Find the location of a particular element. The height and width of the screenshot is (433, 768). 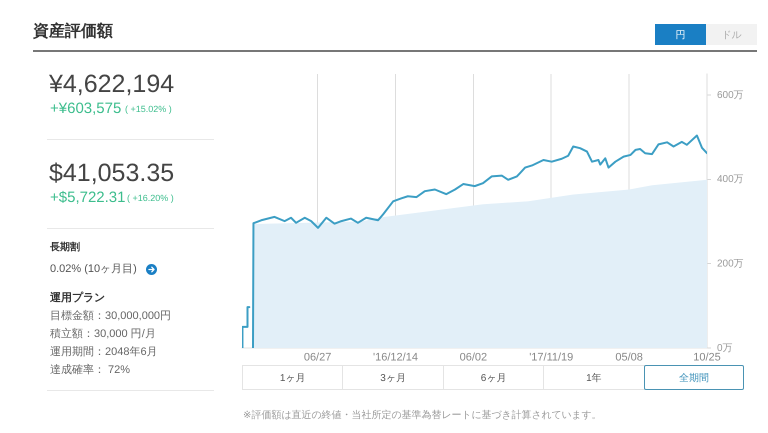

x-tick-label: 10/25 is located at coordinates (707, 358).